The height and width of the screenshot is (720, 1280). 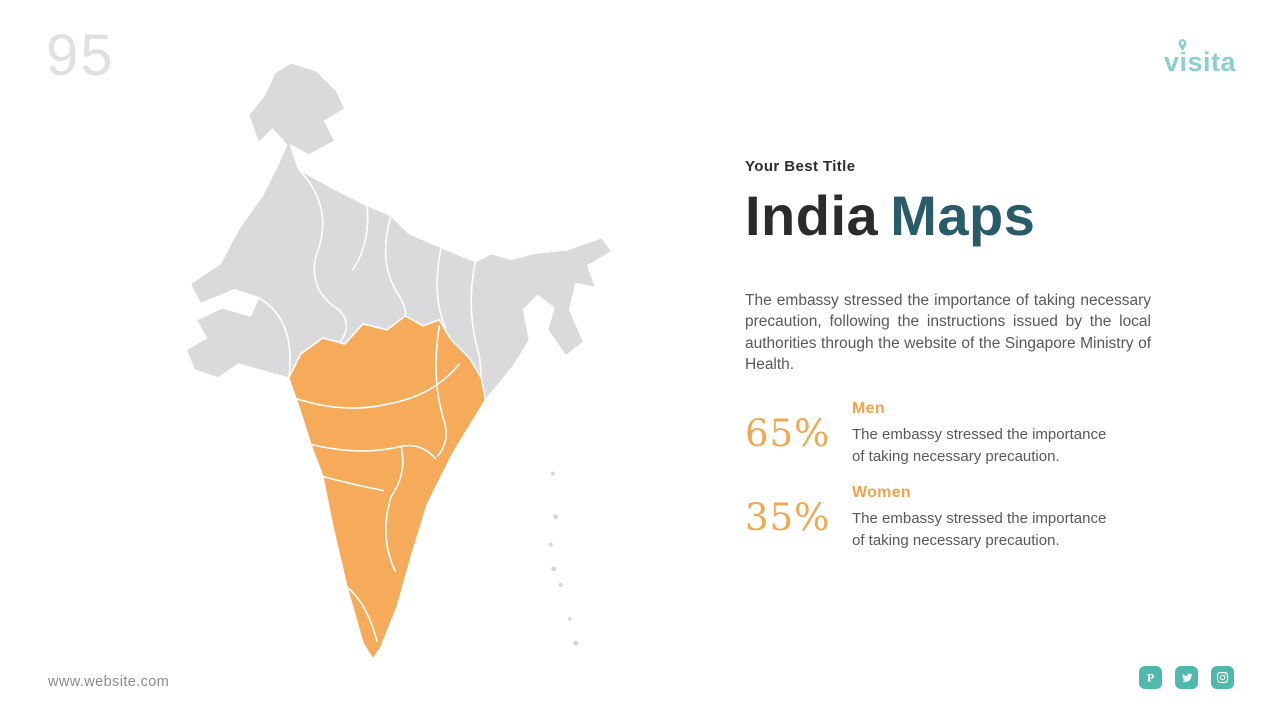 What do you see at coordinates (812, 215) in the screenshot?
I see `page-title-part1: India` at bounding box center [812, 215].